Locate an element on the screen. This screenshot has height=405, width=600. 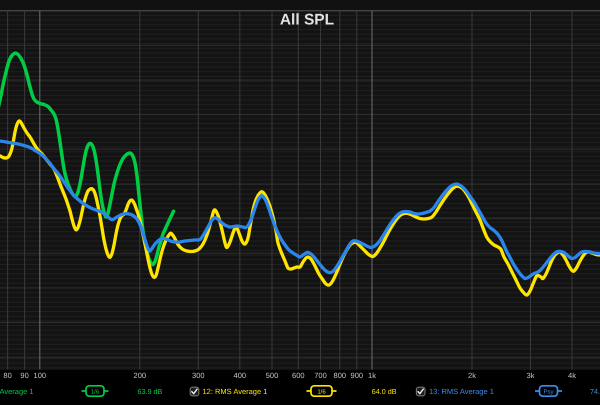
svg-text: 800 is located at coordinates (340, 375).